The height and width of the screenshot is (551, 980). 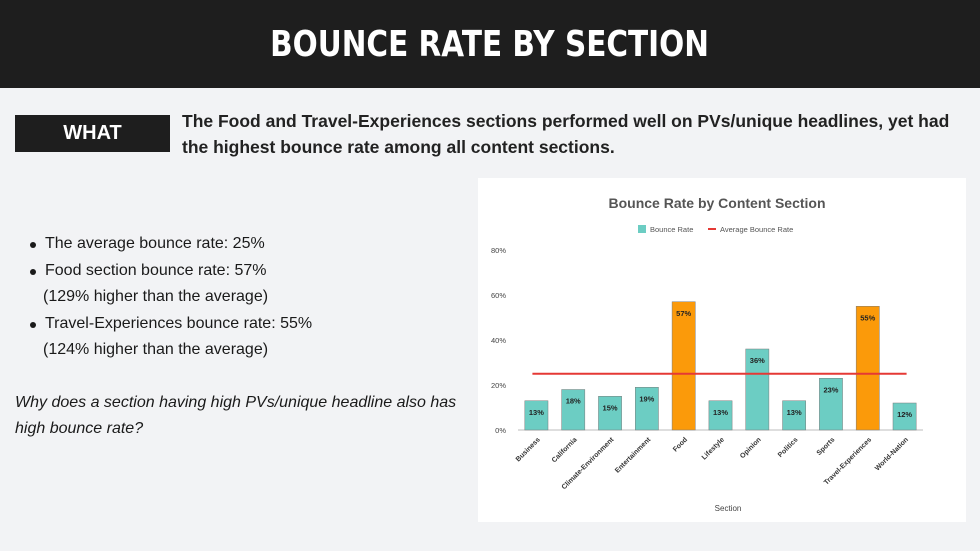 I want to click on x-tick-label: California, so click(x=565, y=450).